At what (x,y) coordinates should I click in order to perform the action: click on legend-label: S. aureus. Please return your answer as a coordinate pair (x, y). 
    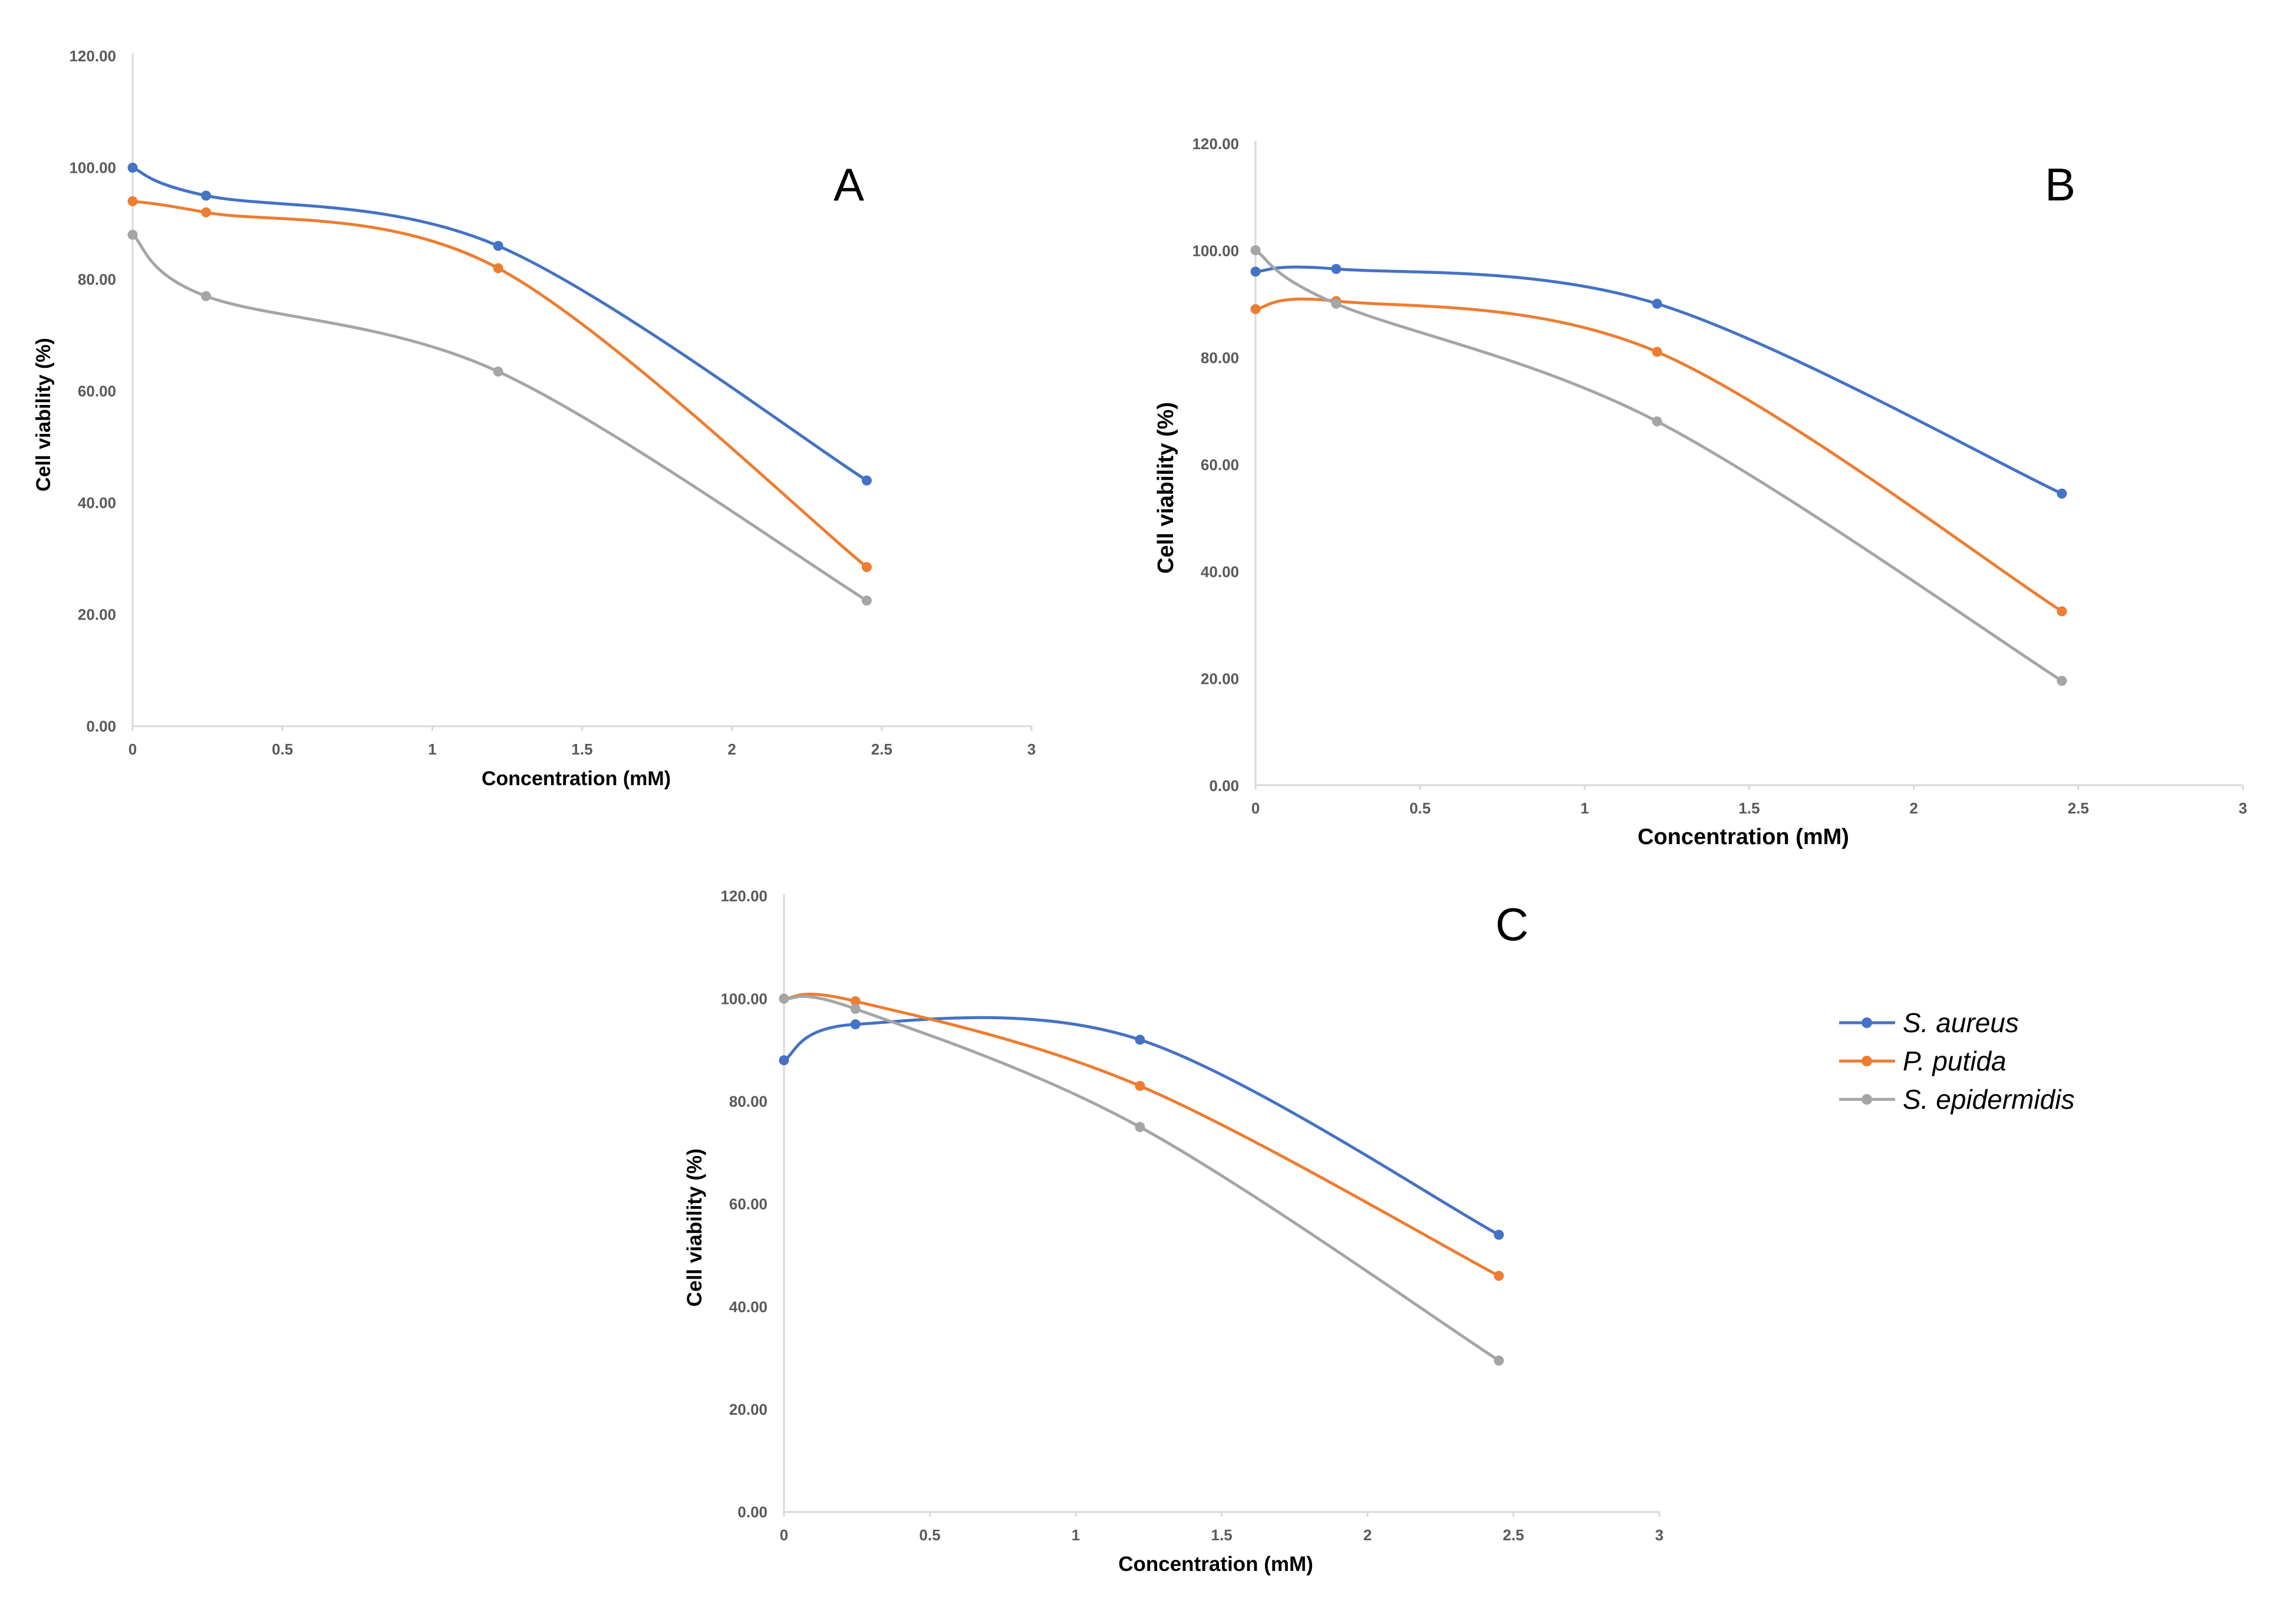
    Looking at the image, I should click on (1961, 1022).